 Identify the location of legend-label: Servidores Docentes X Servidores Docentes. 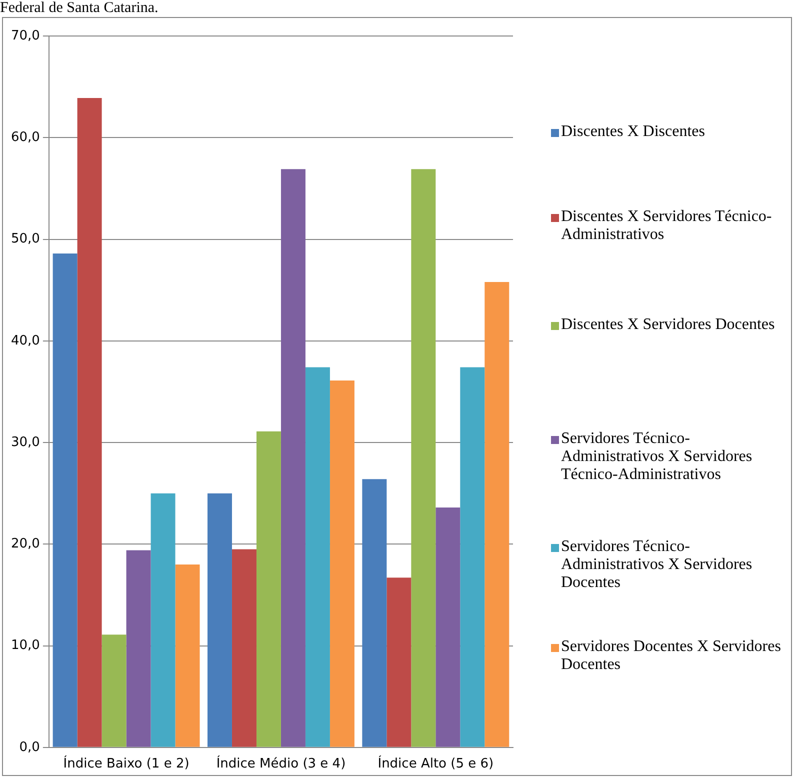
(671, 656).